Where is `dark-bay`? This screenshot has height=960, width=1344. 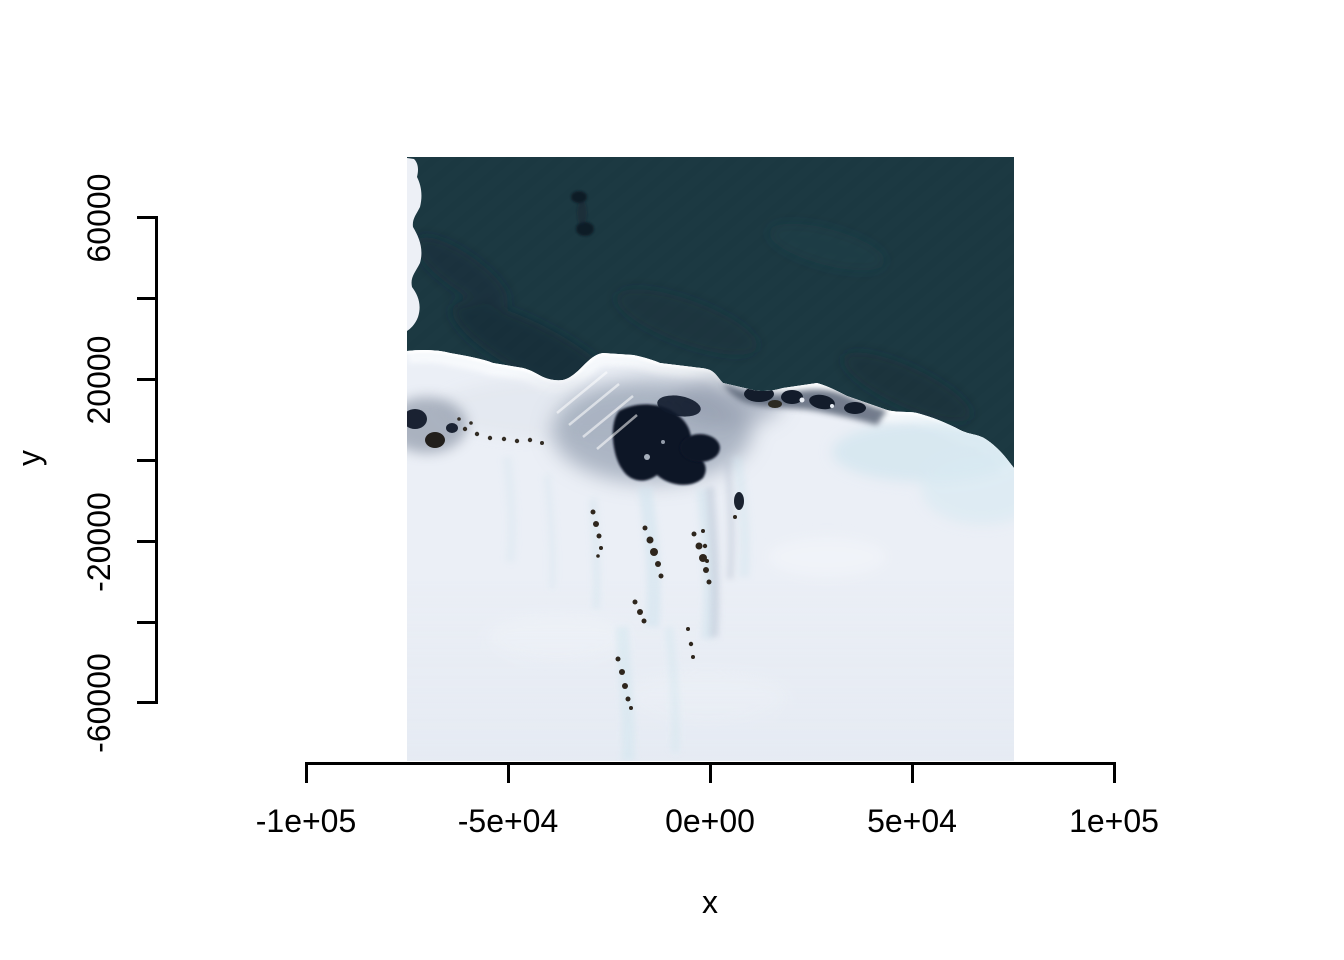 dark-bay is located at coordinates (667, 430).